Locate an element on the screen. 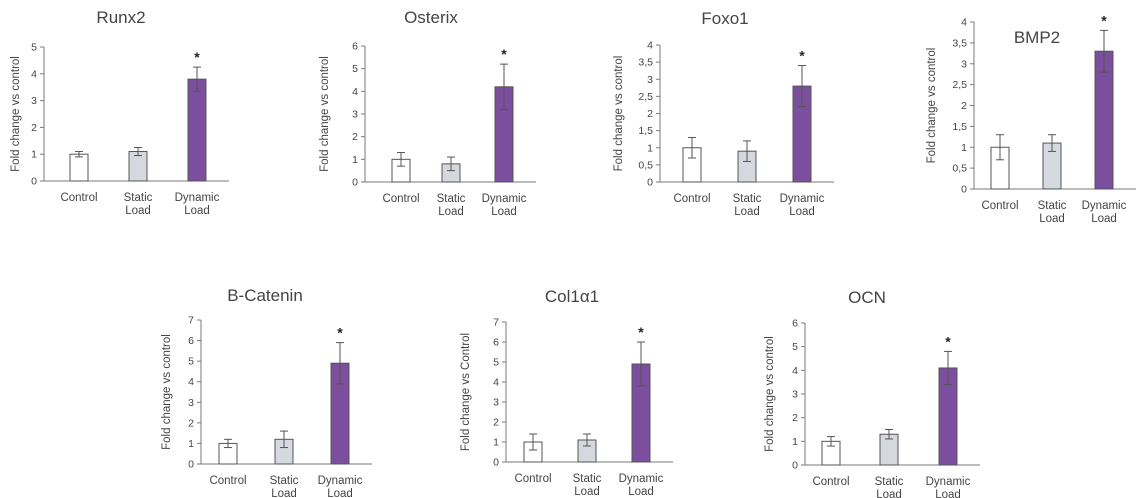 The image size is (1138, 498). chart-title: Col1α1 is located at coordinates (572, 296).